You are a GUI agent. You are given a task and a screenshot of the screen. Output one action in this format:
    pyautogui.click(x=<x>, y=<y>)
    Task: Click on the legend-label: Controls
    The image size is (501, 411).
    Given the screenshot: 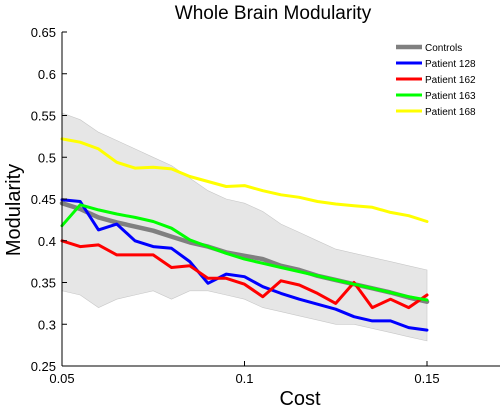 What is the action you would take?
    pyautogui.click(x=443, y=48)
    